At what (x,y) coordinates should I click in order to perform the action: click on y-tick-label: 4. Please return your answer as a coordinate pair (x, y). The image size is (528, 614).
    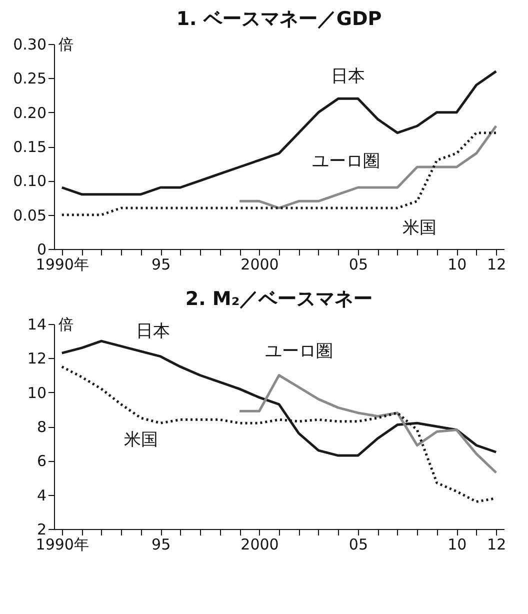
    Looking at the image, I should click on (41, 495).